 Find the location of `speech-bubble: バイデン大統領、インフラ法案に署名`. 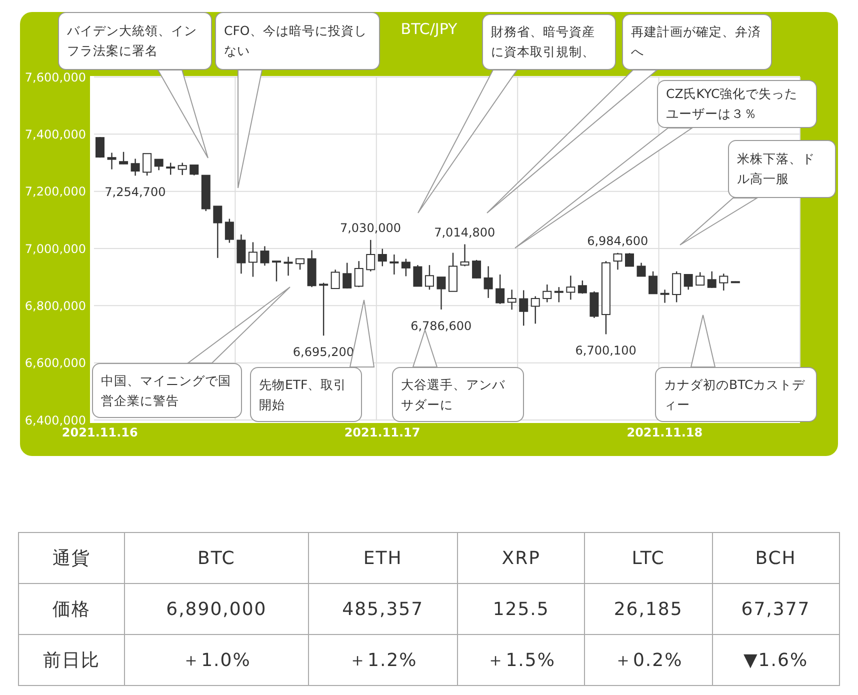

speech-bubble: バイデン大統領、インフラ法案に署名 is located at coordinates (135, 41).